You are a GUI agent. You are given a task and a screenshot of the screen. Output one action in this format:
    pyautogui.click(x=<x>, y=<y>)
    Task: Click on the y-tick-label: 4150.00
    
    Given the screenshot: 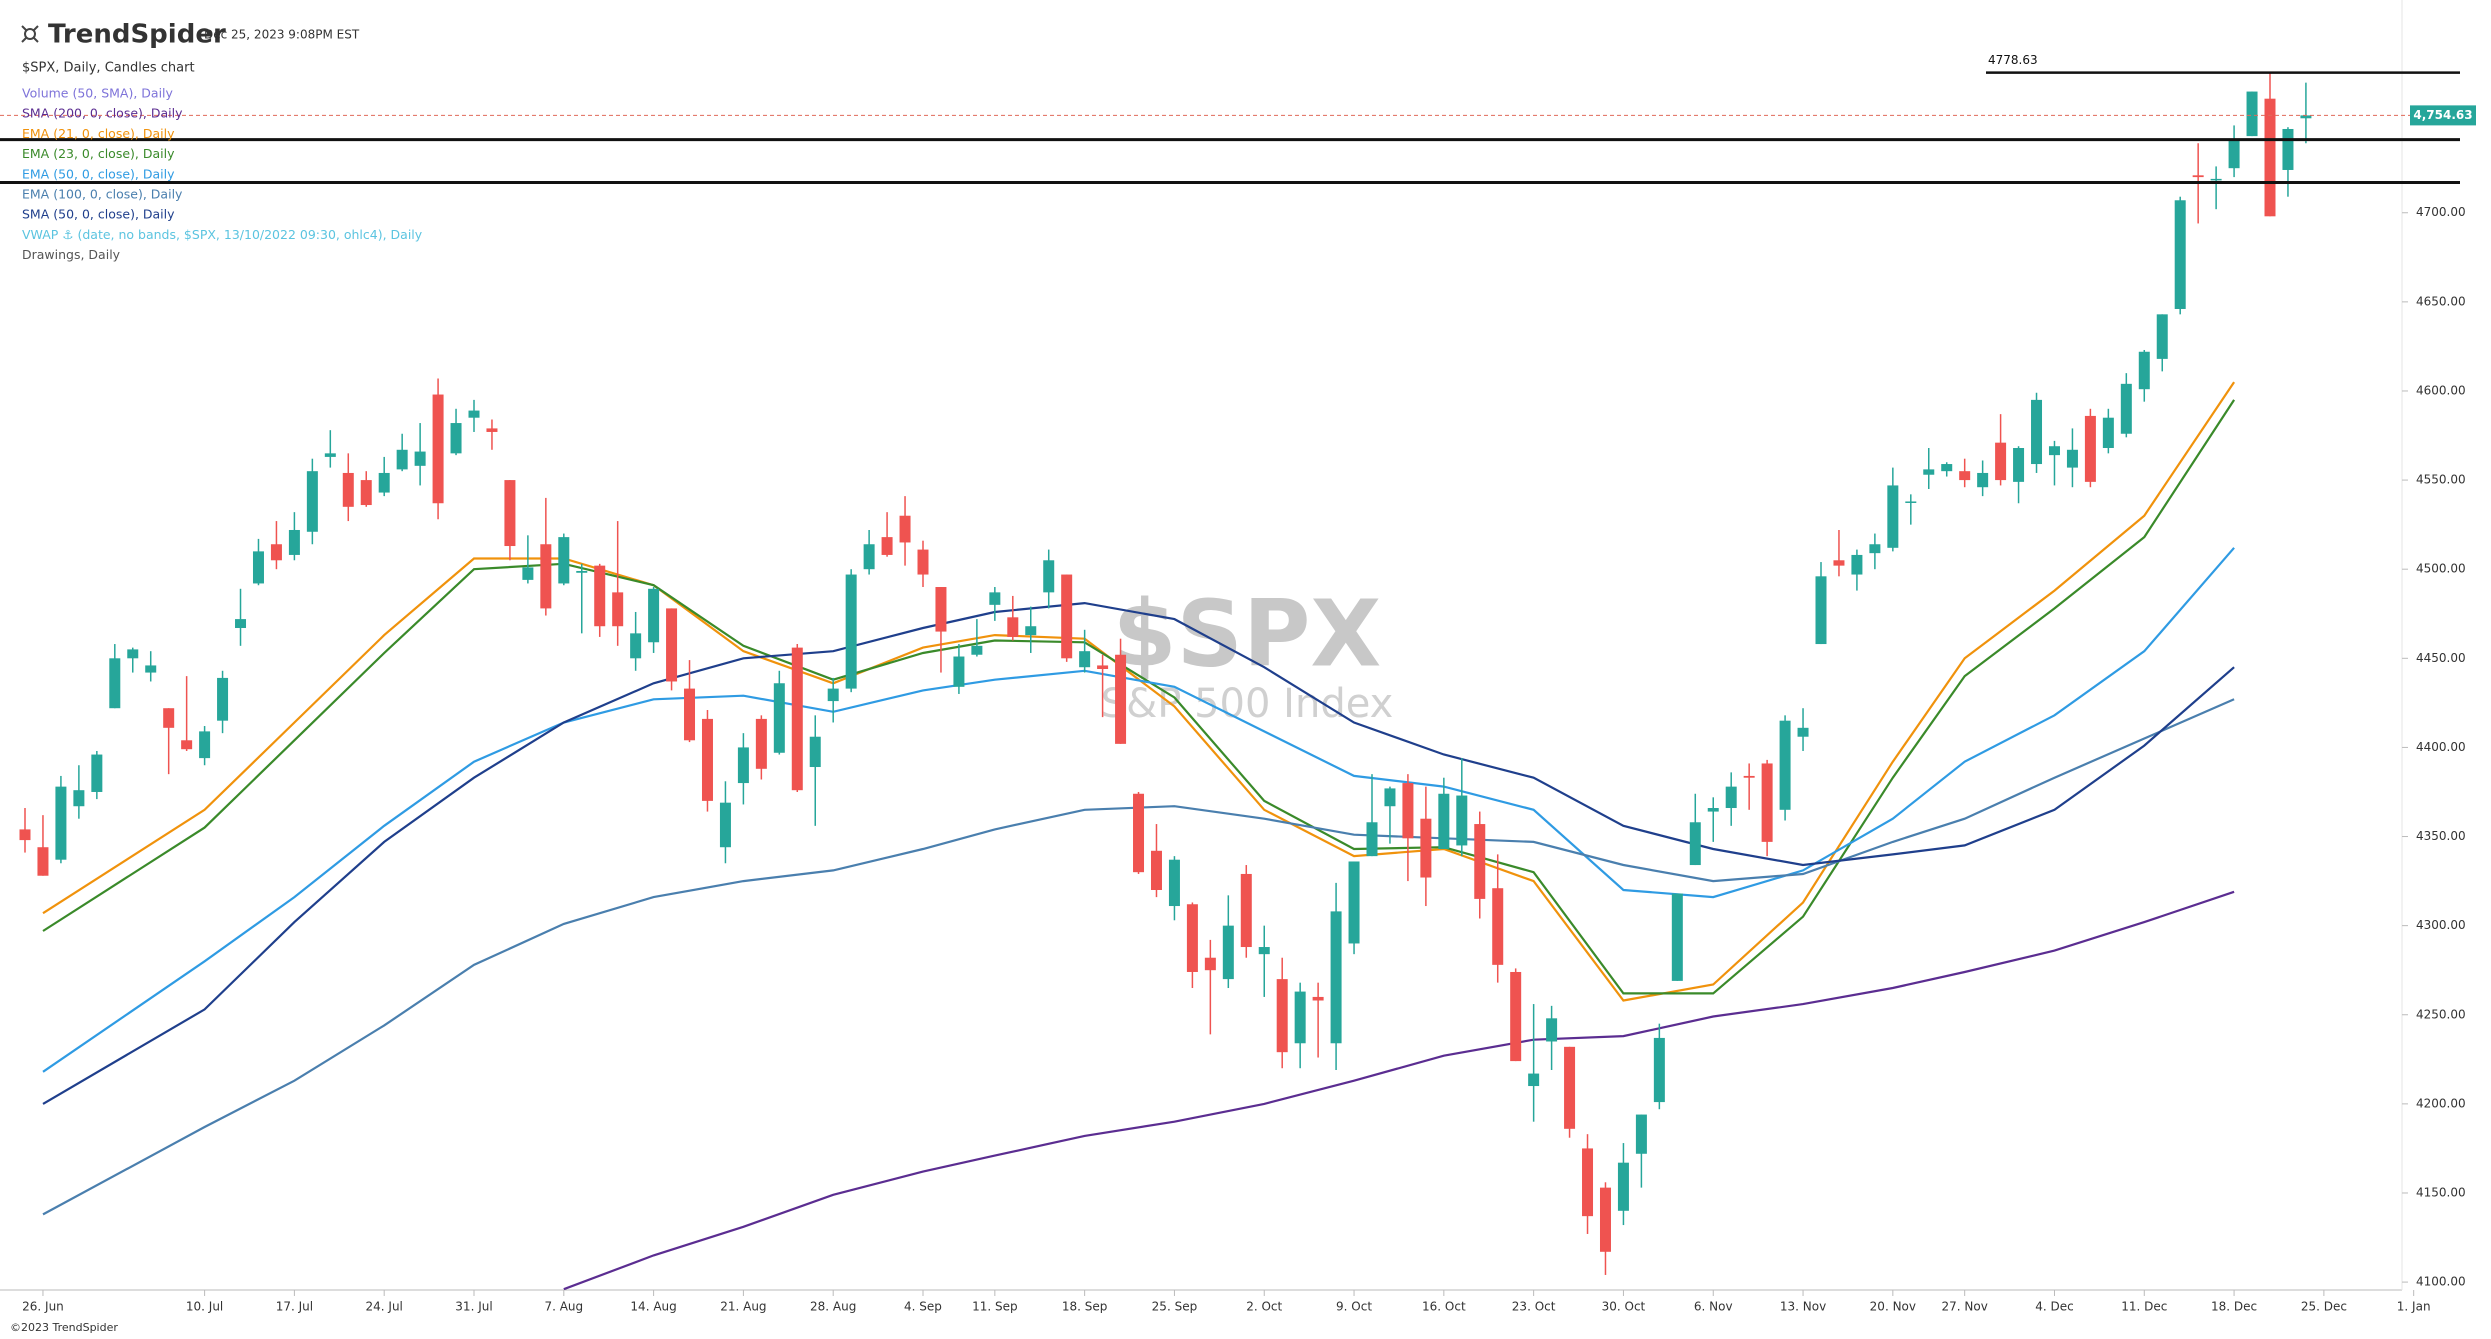 What is the action you would take?
    pyautogui.click(x=2441, y=1192)
    